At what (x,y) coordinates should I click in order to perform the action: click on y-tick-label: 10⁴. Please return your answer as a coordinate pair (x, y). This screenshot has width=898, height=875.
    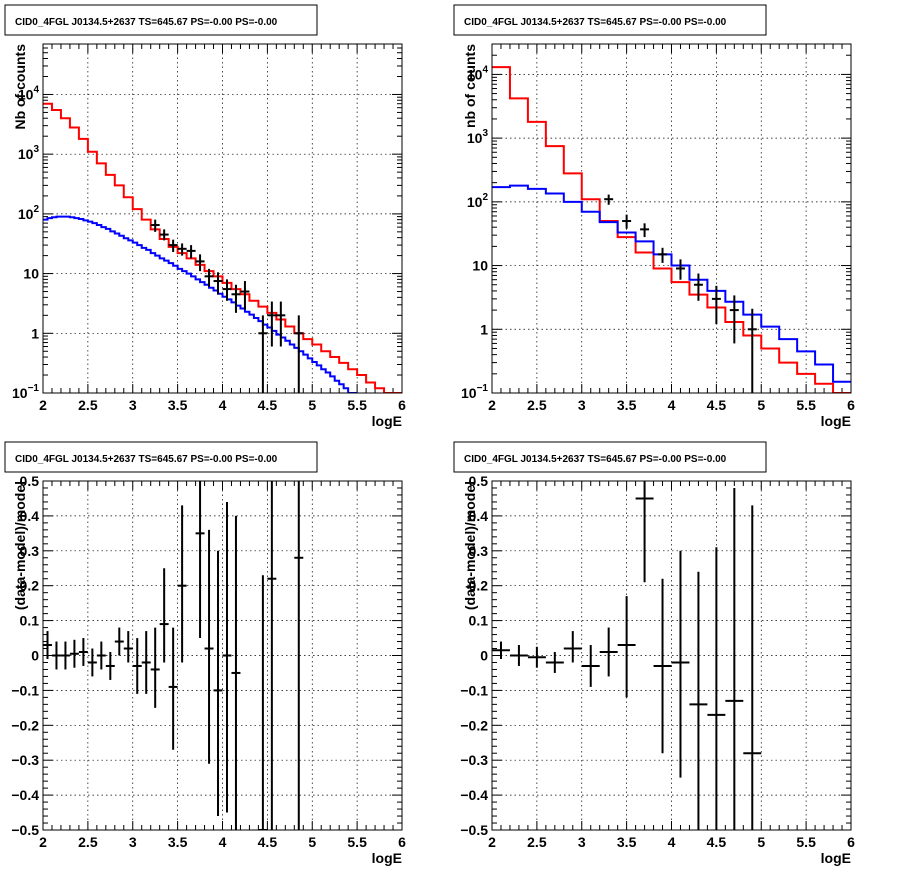
    Looking at the image, I should click on (29, 93).